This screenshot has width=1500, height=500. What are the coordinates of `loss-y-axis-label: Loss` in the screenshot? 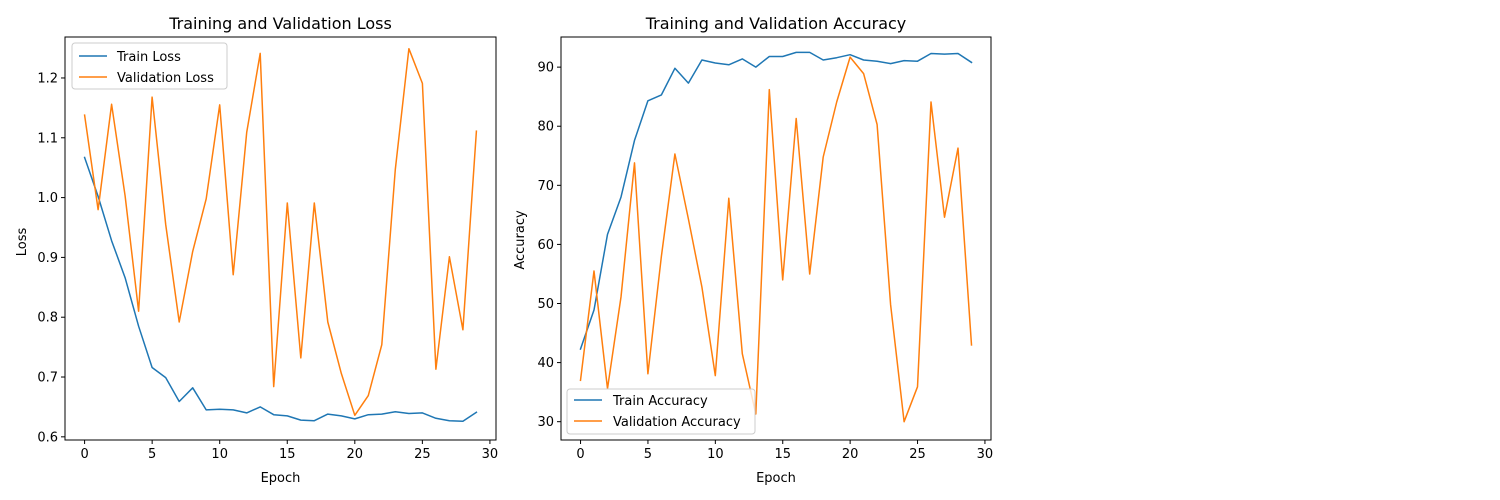 It's located at (22, 242).